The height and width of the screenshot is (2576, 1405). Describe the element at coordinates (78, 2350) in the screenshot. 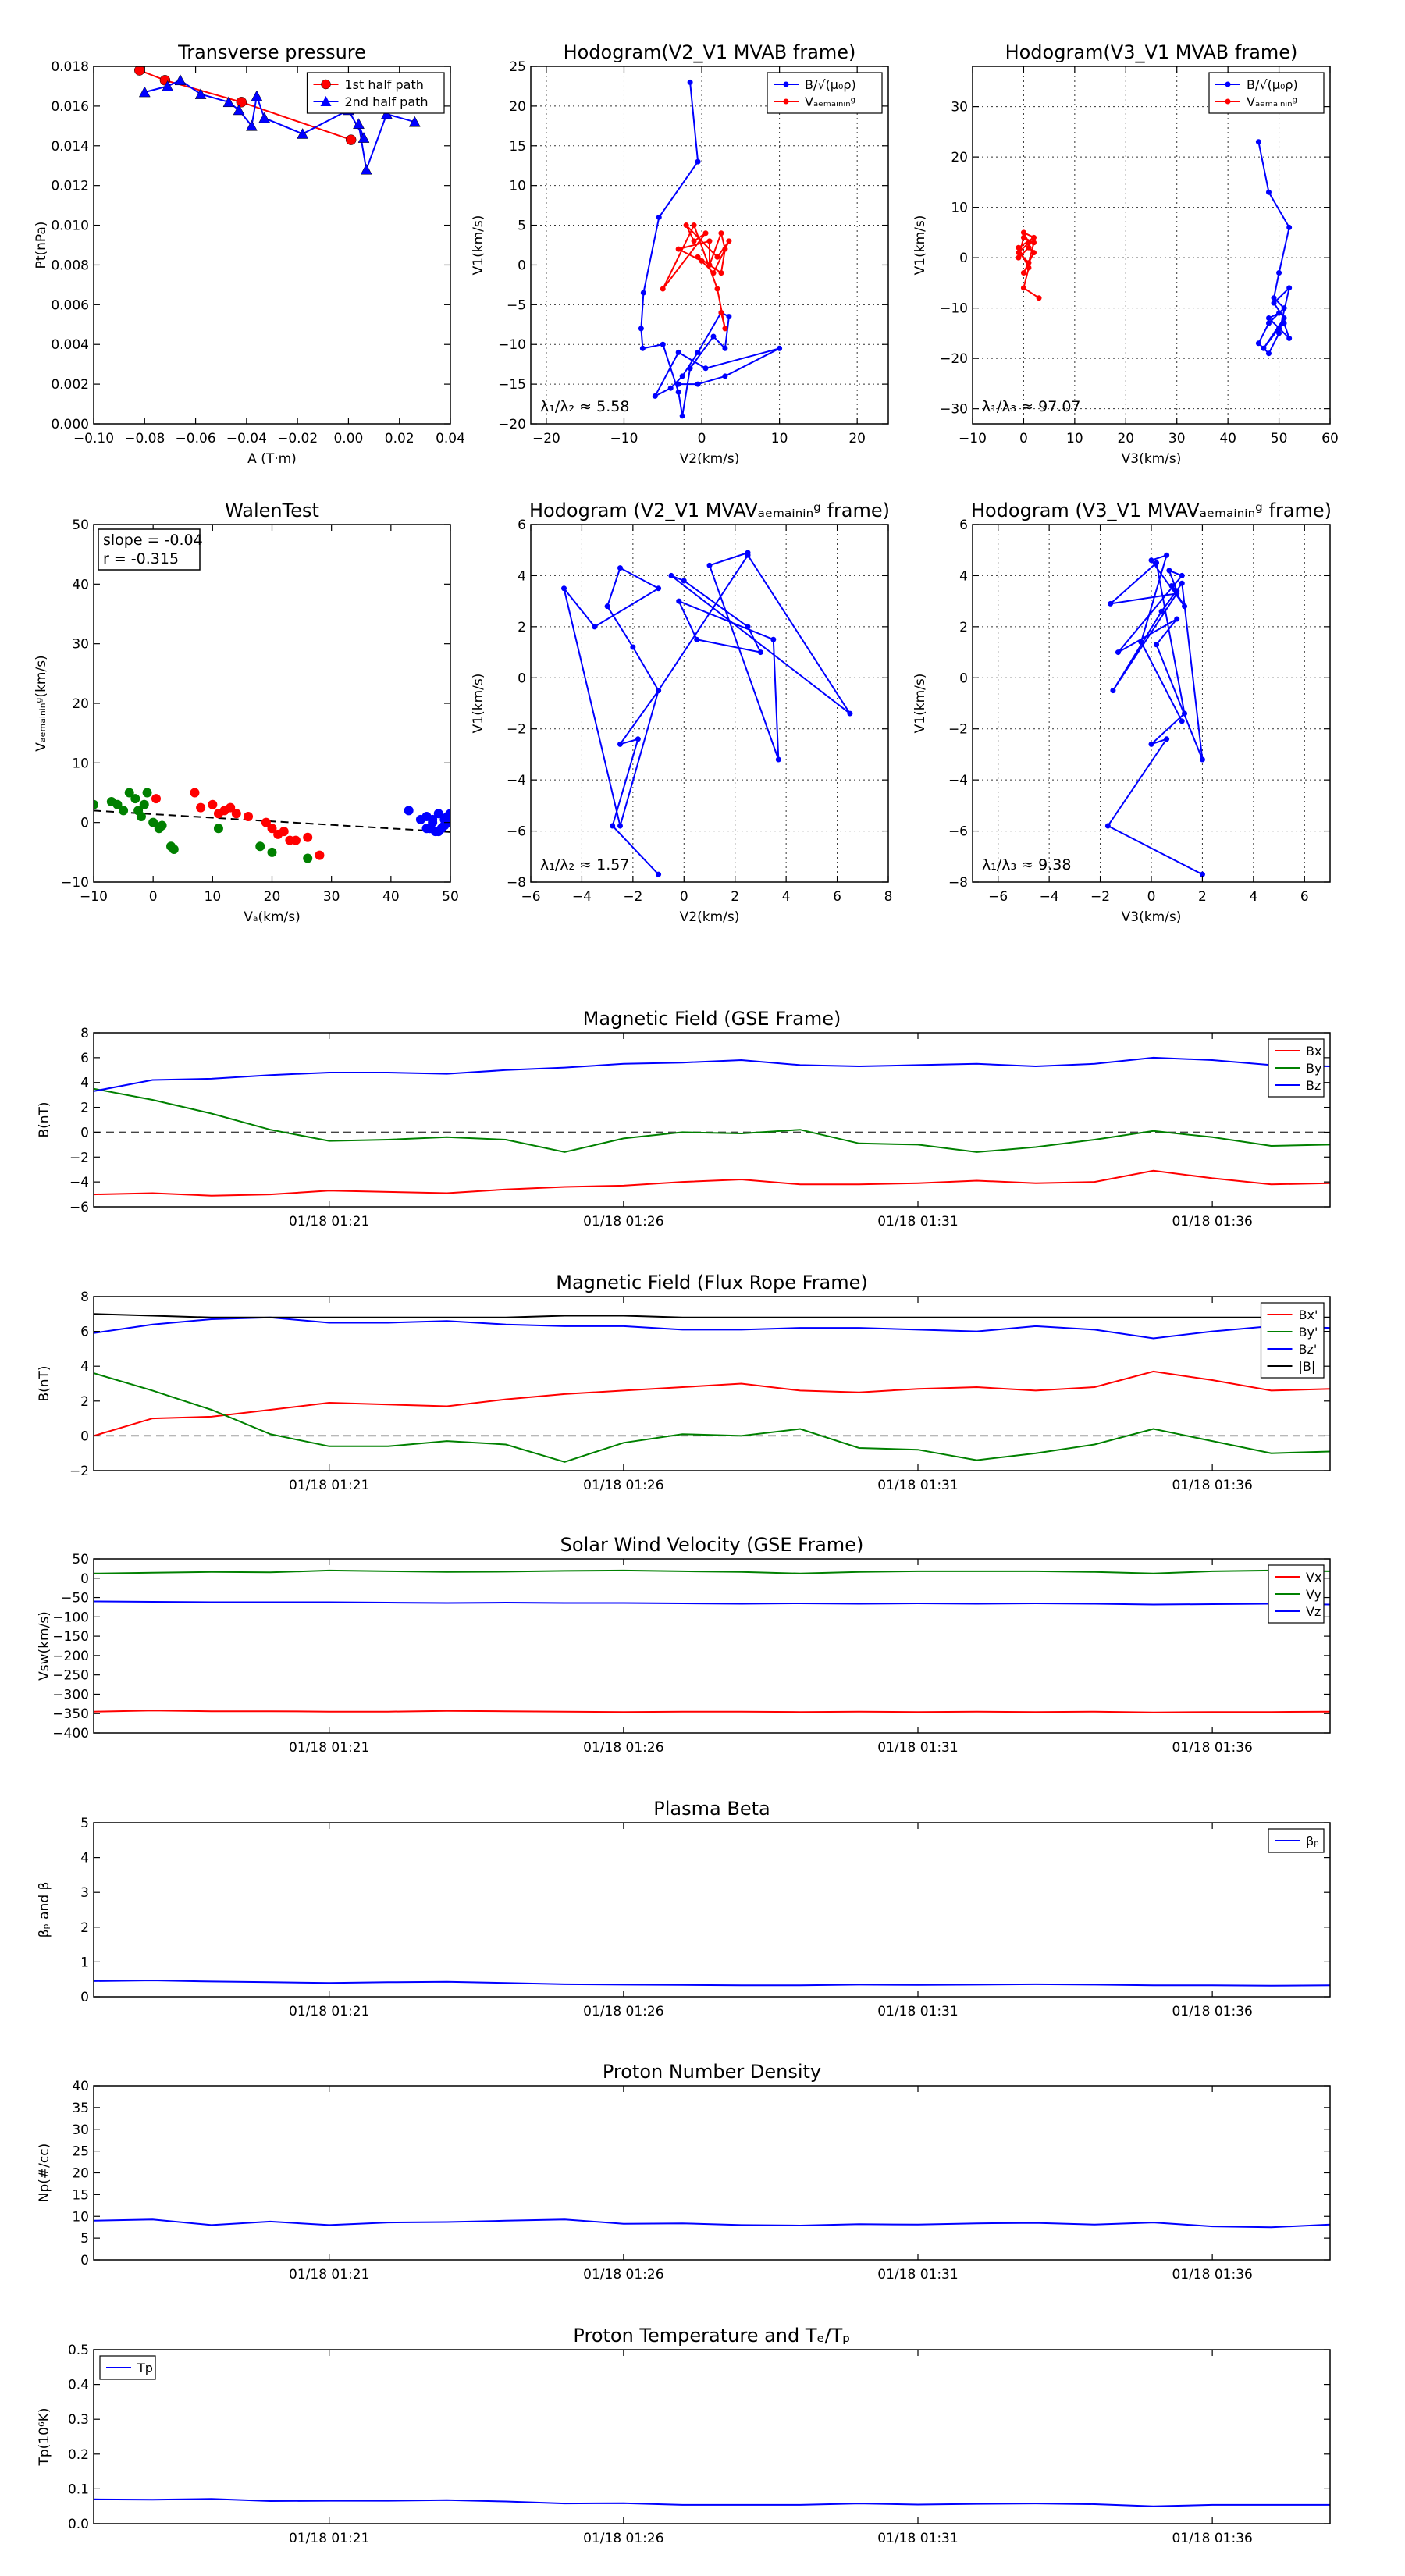

I see `y-tick-label: 0.5` at that location.